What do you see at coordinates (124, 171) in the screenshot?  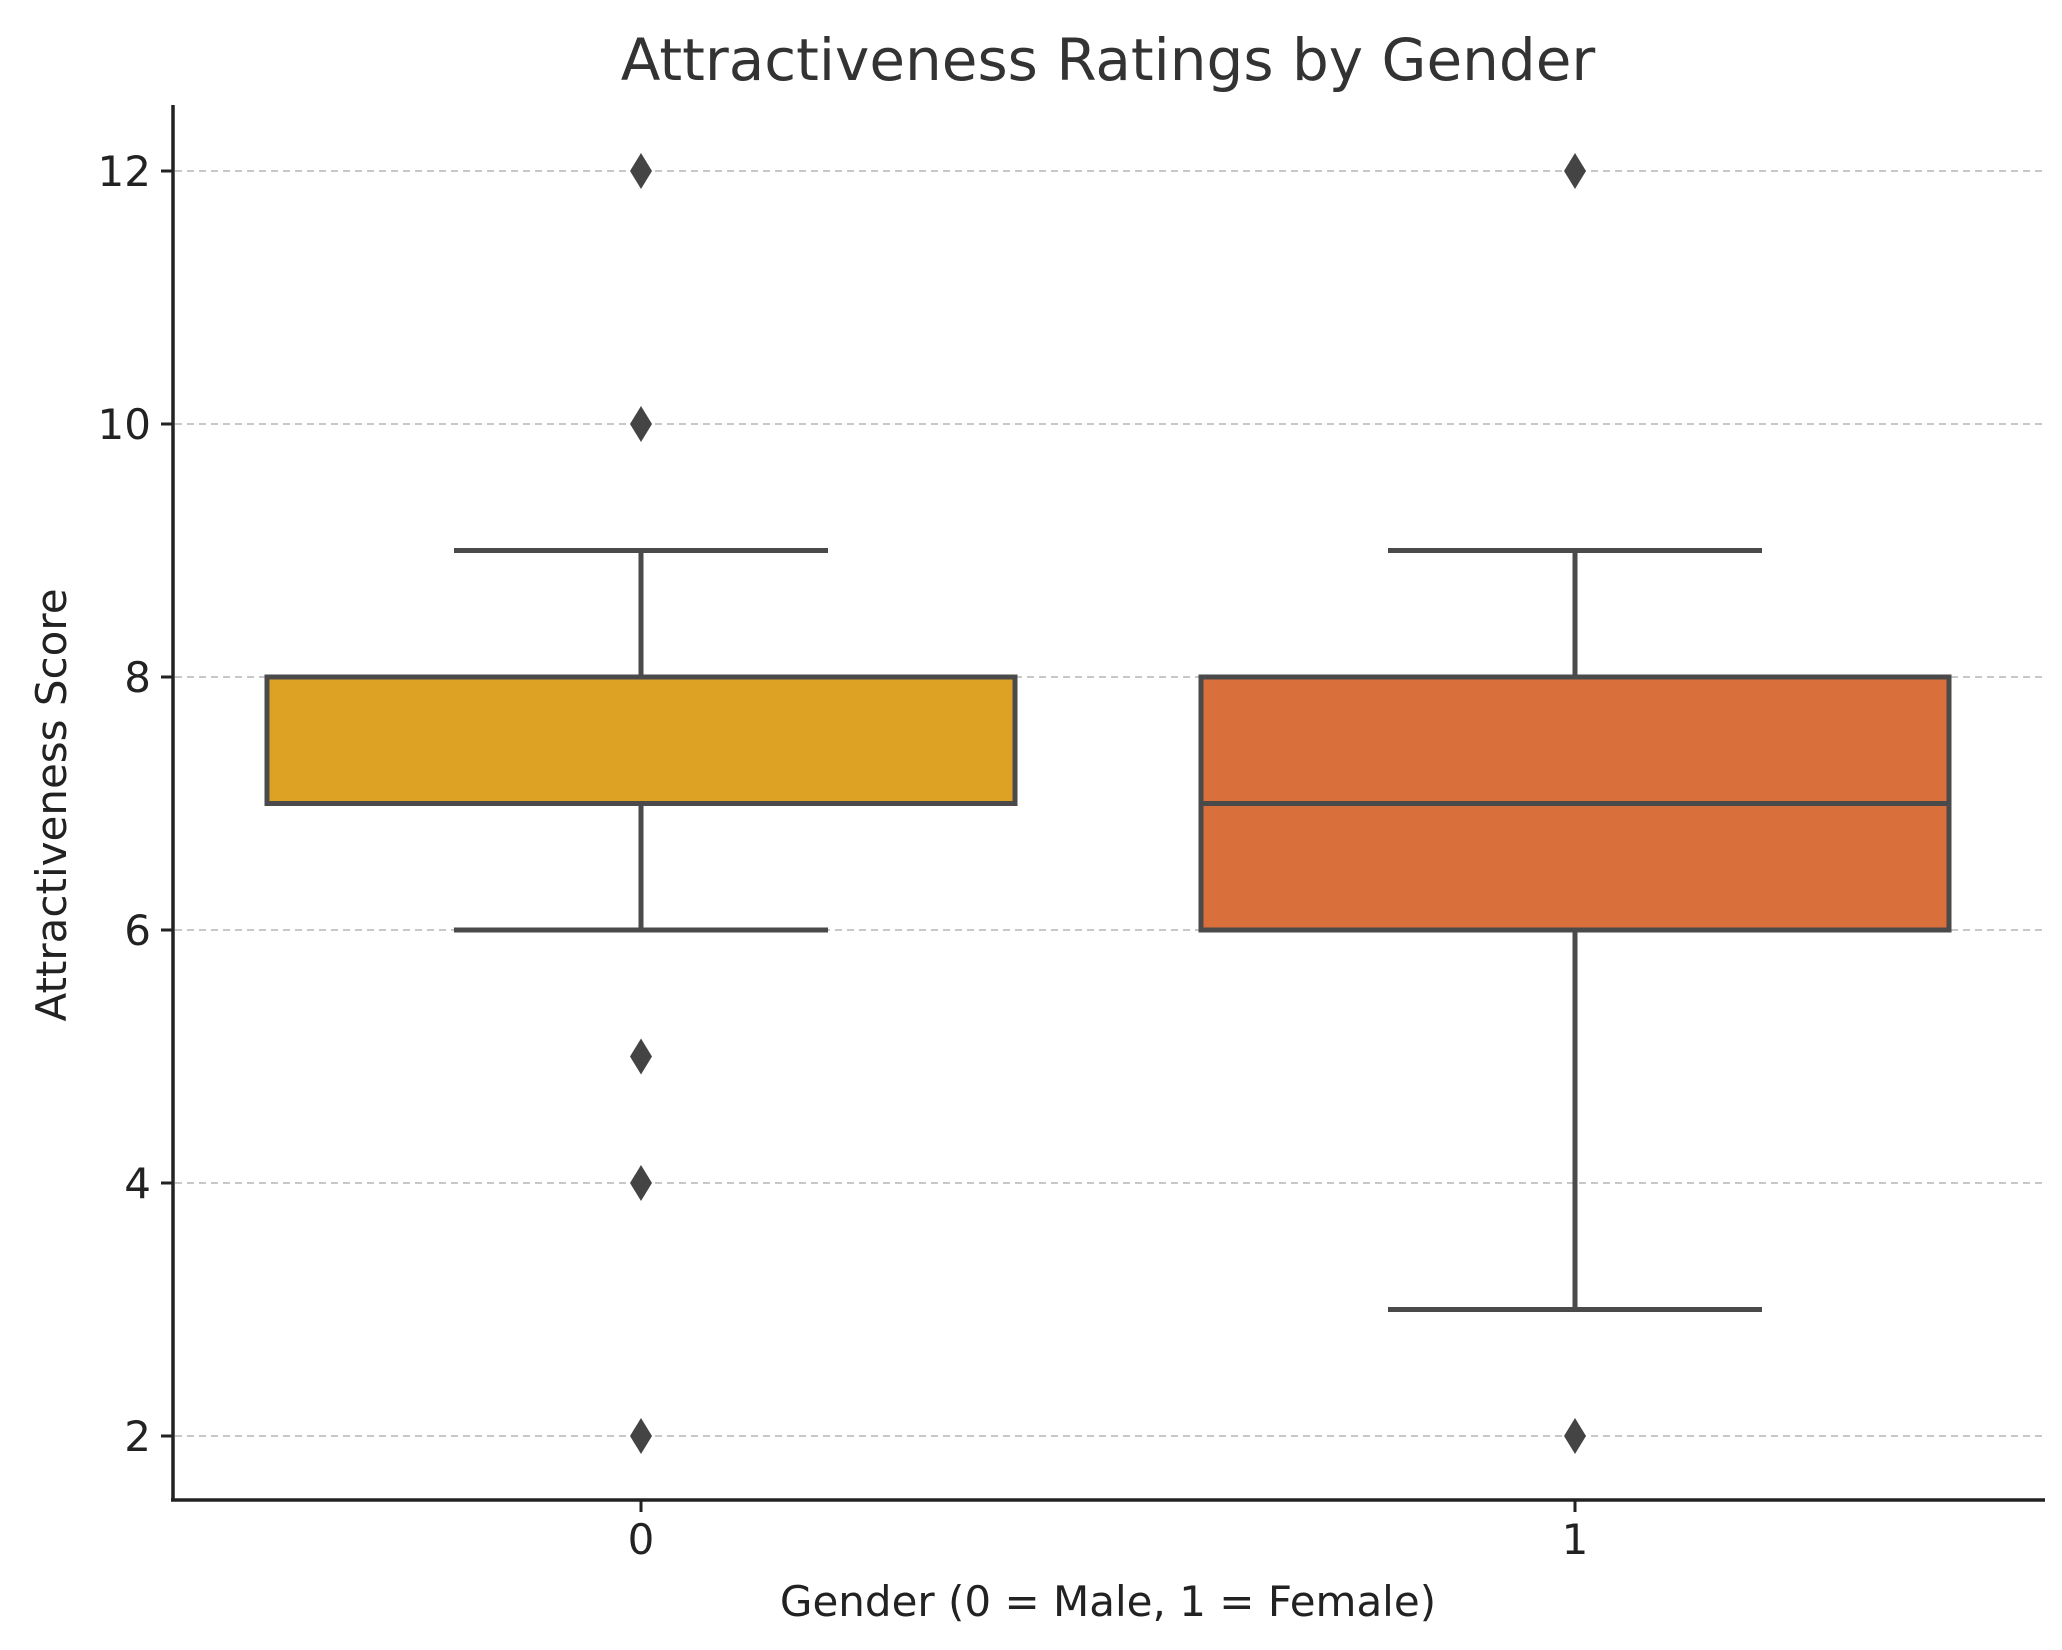 I see `y-tick-label-12: 12` at bounding box center [124, 171].